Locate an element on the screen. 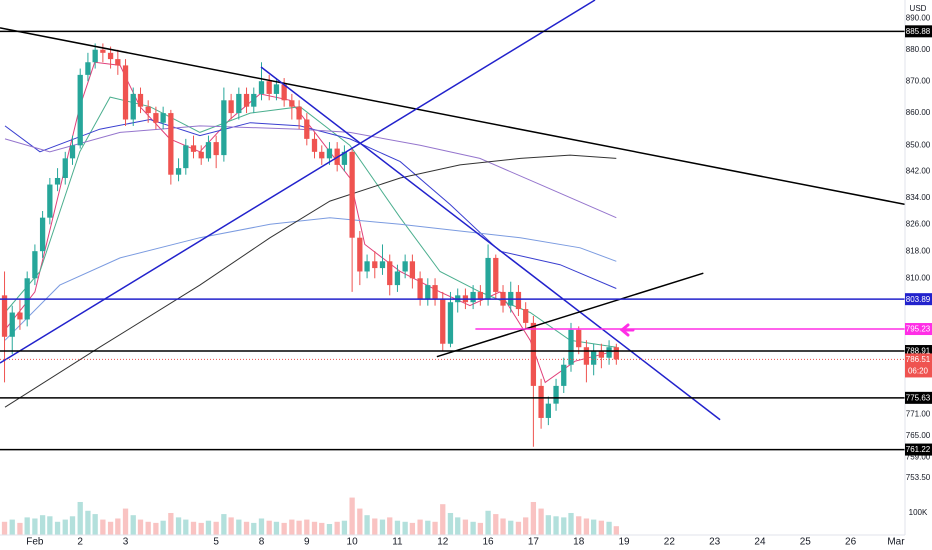  level-label: 803.89 is located at coordinates (918, 299).